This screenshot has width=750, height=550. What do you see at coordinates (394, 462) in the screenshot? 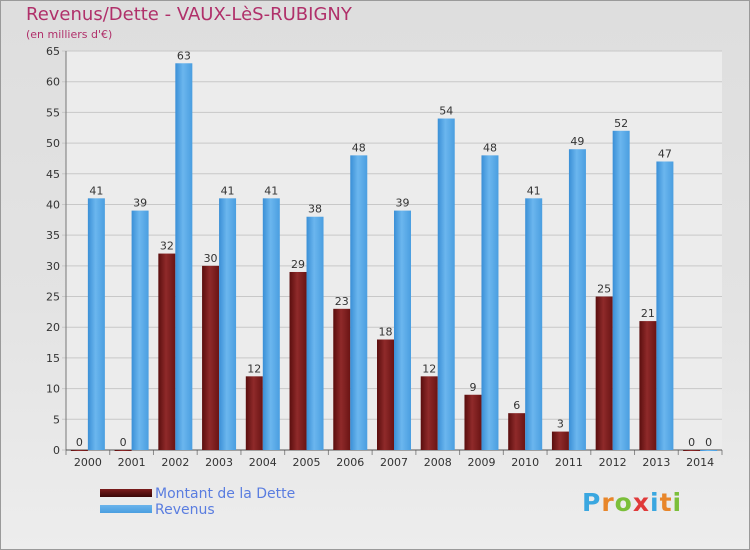
I see `x-tick-label: 2007` at bounding box center [394, 462].